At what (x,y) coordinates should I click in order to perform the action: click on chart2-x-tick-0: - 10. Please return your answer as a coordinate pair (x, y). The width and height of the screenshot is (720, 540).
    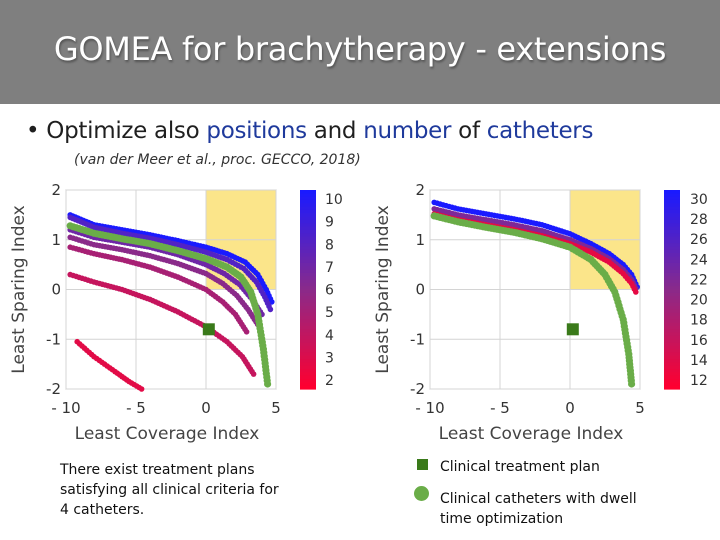
    Looking at the image, I should click on (429, 408).